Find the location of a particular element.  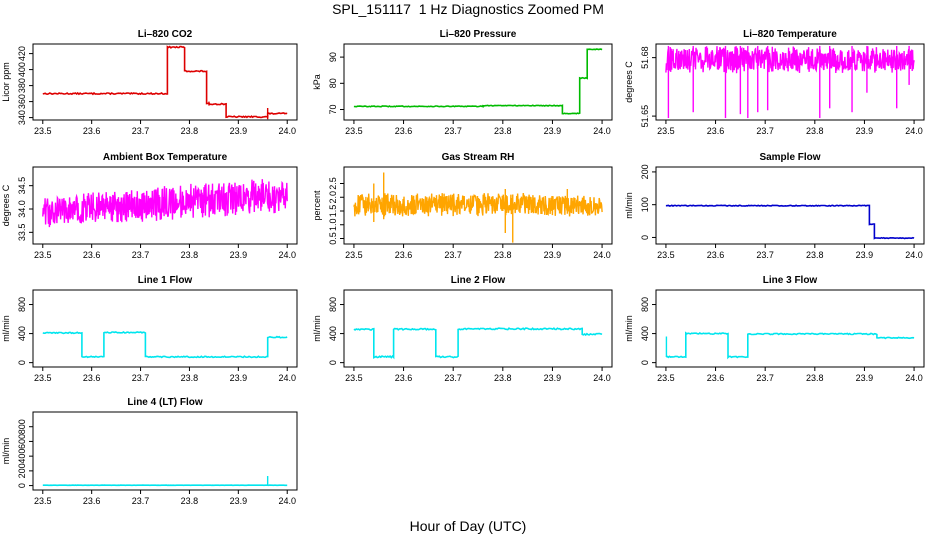

series-ambient-box-temperature is located at coordinates (165, 203).